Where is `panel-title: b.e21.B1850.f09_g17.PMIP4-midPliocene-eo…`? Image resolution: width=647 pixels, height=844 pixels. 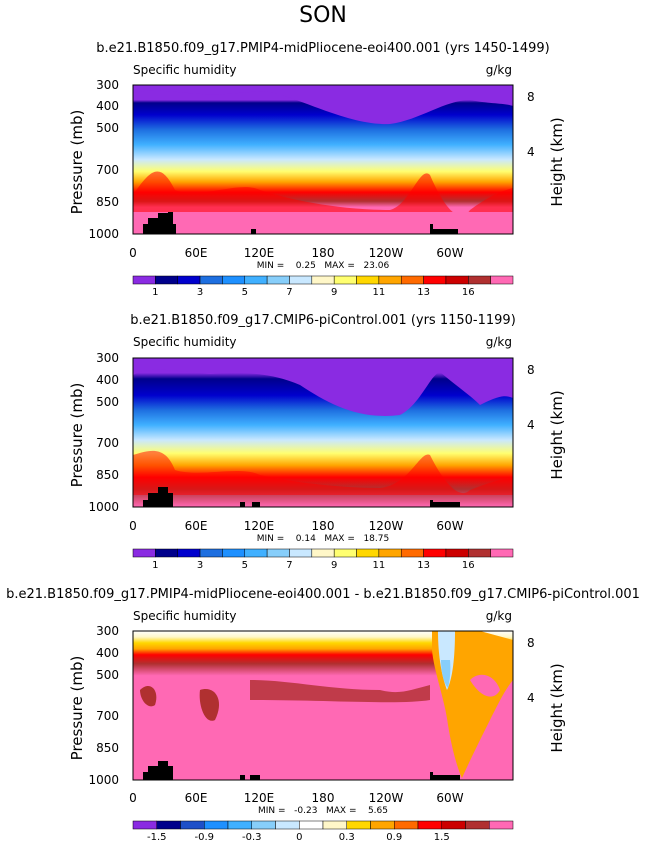
panel-title: b.e21.B1850.f09_g17.PMIP4-midPliocene-eo… is located at coordinates (323, 594).